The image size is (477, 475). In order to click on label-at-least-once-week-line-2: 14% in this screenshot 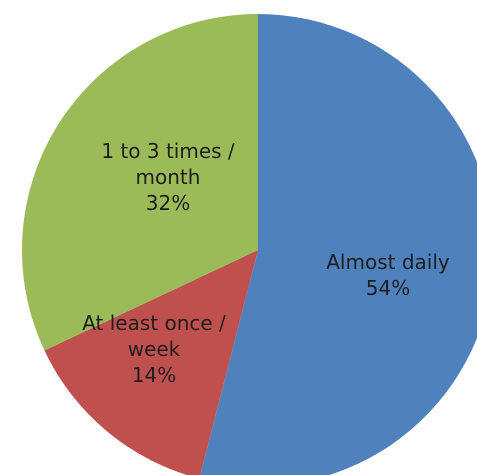, I will do `click(154, 375)`.